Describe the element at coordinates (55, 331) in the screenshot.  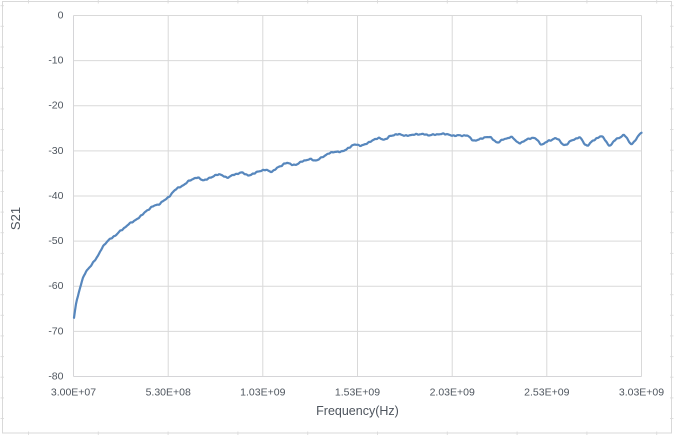
I see `svg-text: -70` at that location.